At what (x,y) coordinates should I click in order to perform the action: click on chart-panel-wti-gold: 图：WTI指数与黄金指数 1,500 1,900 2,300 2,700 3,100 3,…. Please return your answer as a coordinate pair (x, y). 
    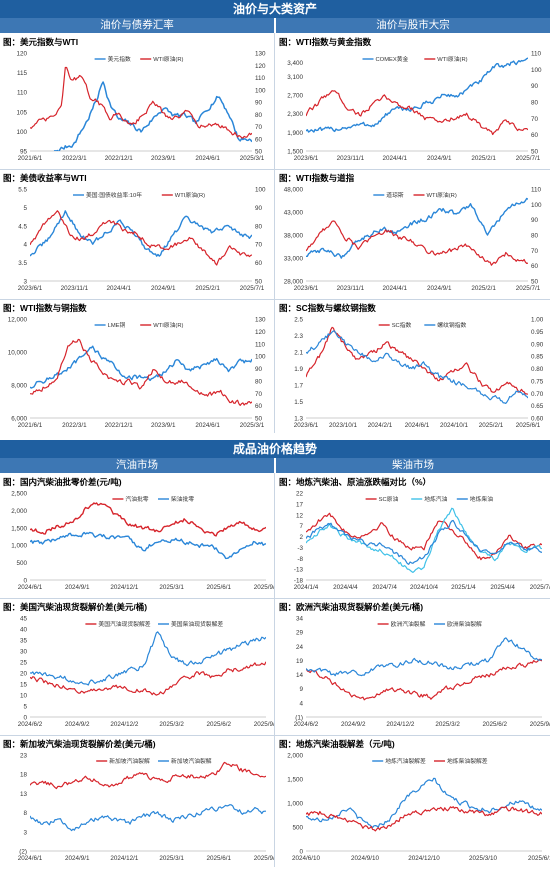
    Looking at the image, I should click on (413, 101).